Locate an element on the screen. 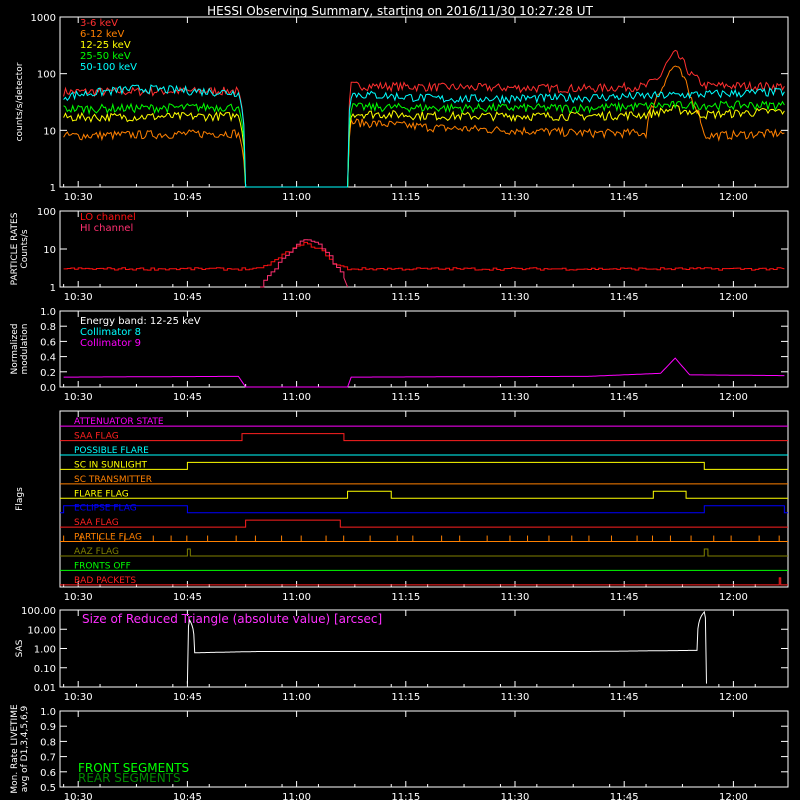 This screenshot has height=800, width=800. count-rates-xtick-label: 11:30 is located at coordinates (515, 197).